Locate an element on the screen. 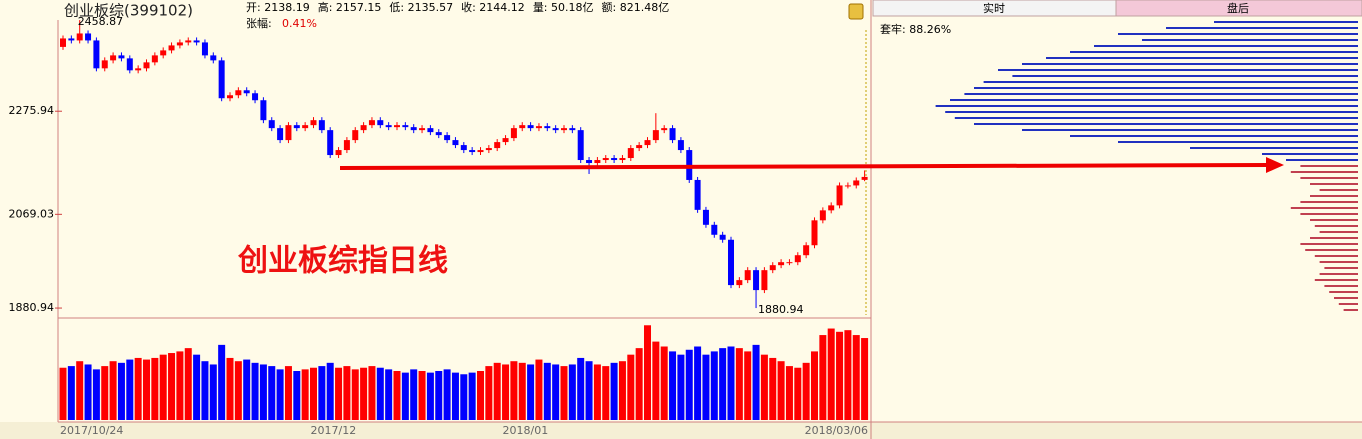 This screenshot has height=439, width=1362. change-value: 0.41% is located at coordinates (299, 23).